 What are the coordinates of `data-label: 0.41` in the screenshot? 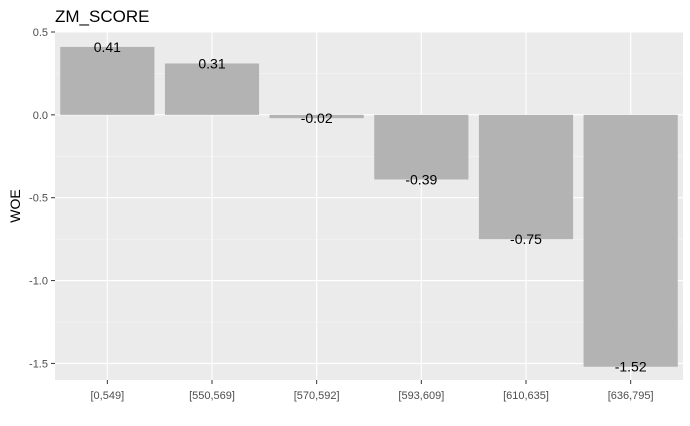 It's located at (107, 47).